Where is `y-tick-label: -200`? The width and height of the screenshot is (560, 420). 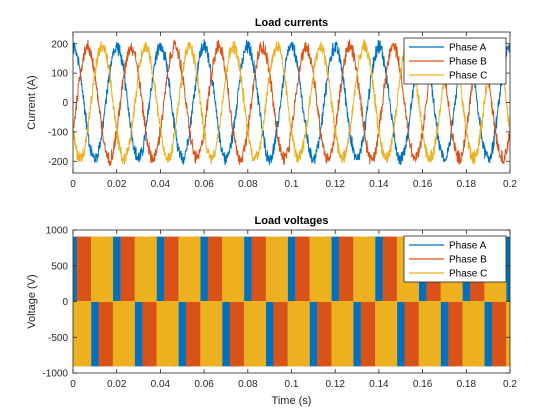
y-tick-label: -200 is located at coordinates (58, 162).